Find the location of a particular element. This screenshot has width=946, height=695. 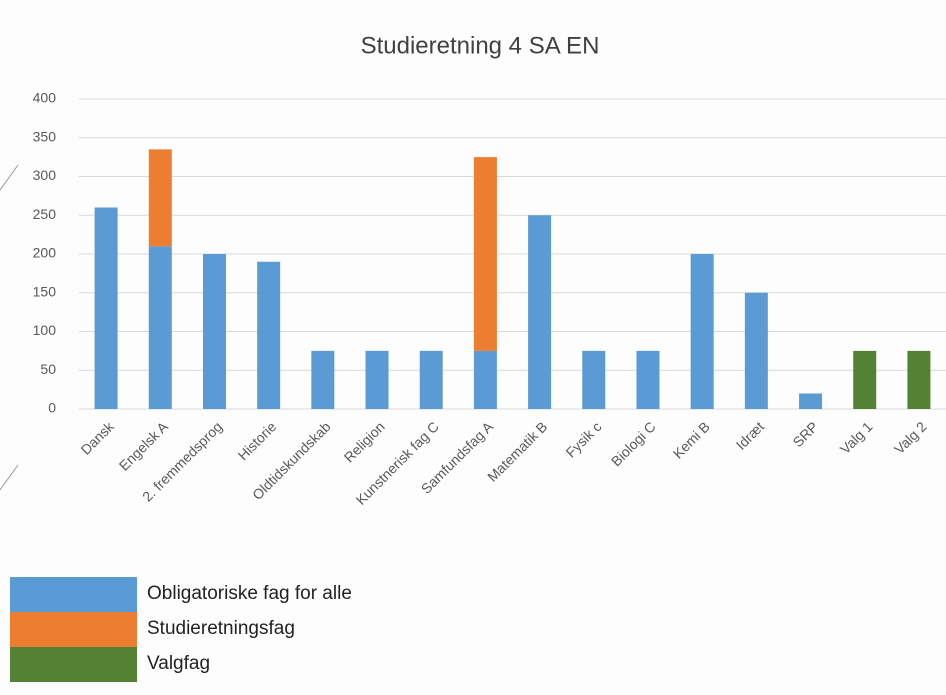

y-tick-label: 50 is located at coordinates (48, 369).